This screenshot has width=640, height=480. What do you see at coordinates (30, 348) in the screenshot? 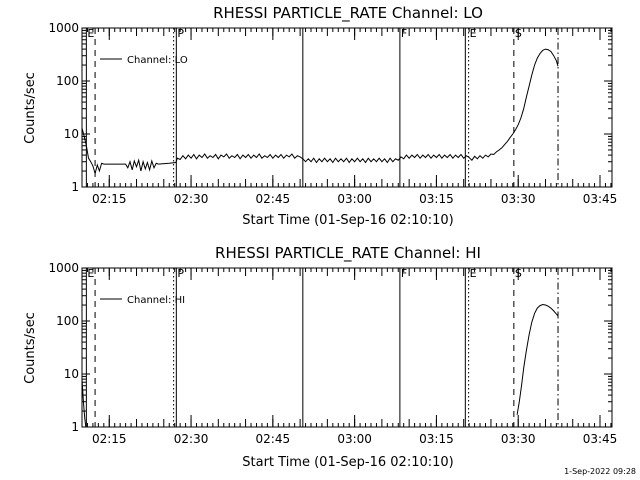
I see `panel-hi-ylabel: Counts/sec` at bounding box center [30, 348].